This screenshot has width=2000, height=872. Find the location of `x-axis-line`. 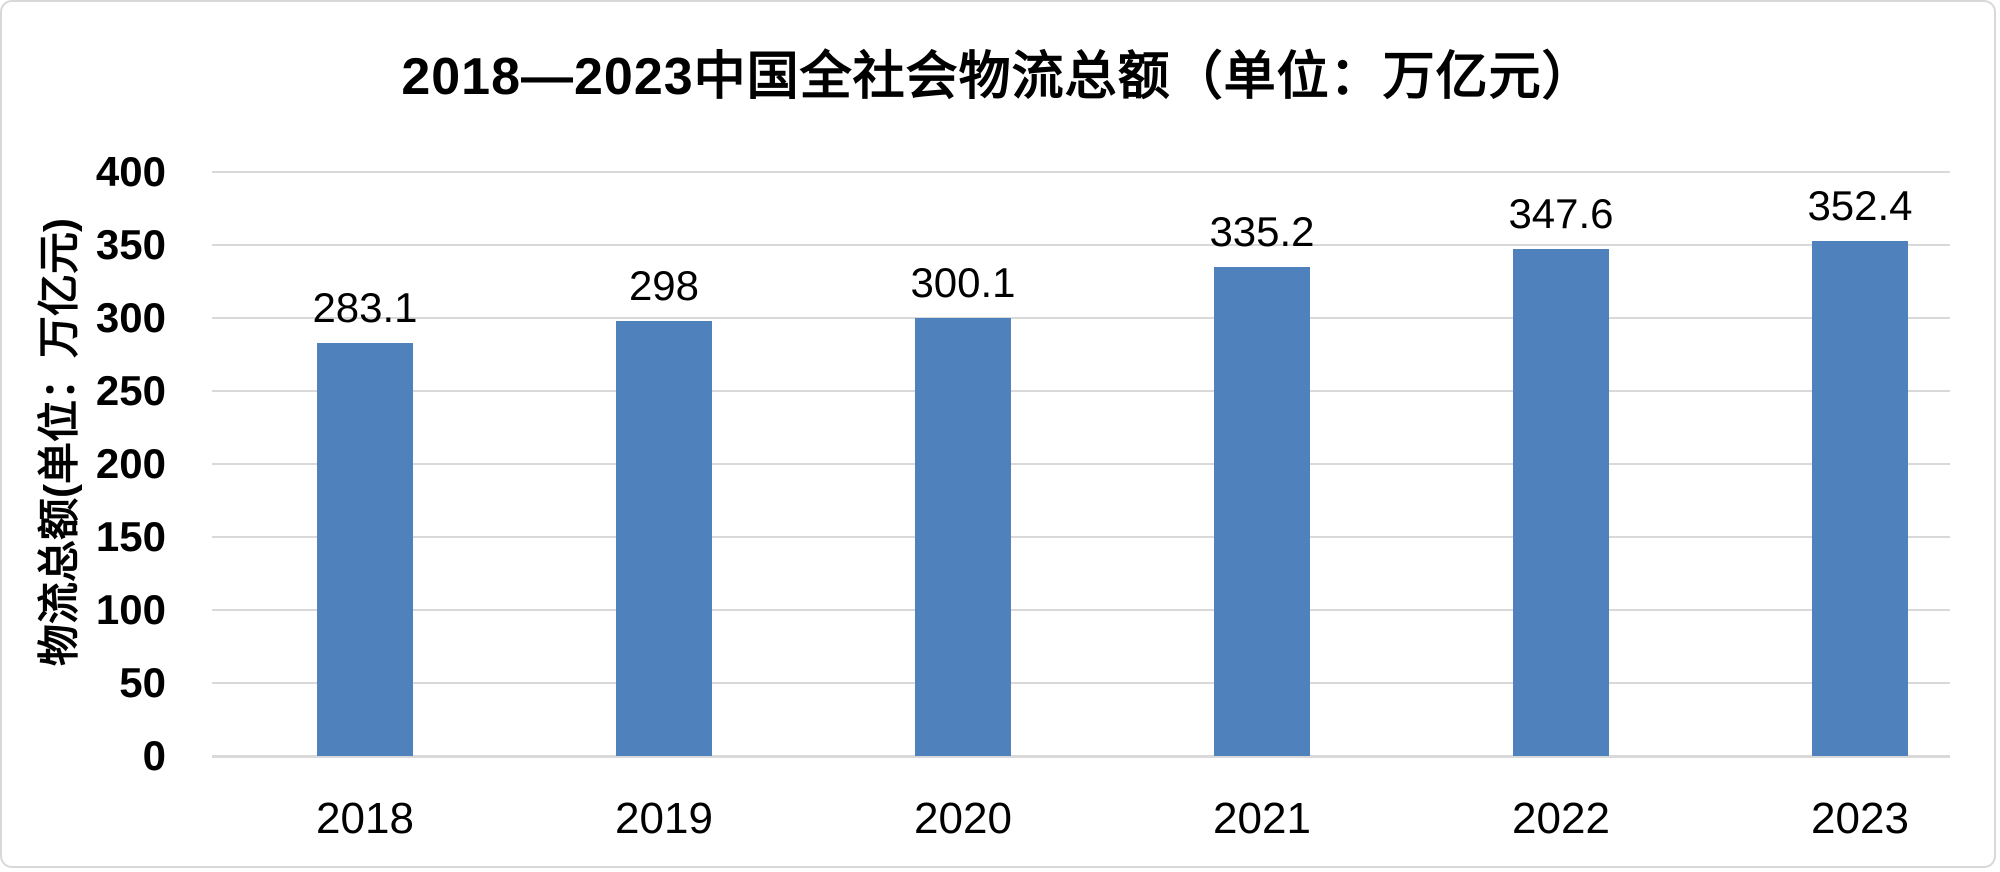

x-axis-line is located at coordinates (1081, 756).